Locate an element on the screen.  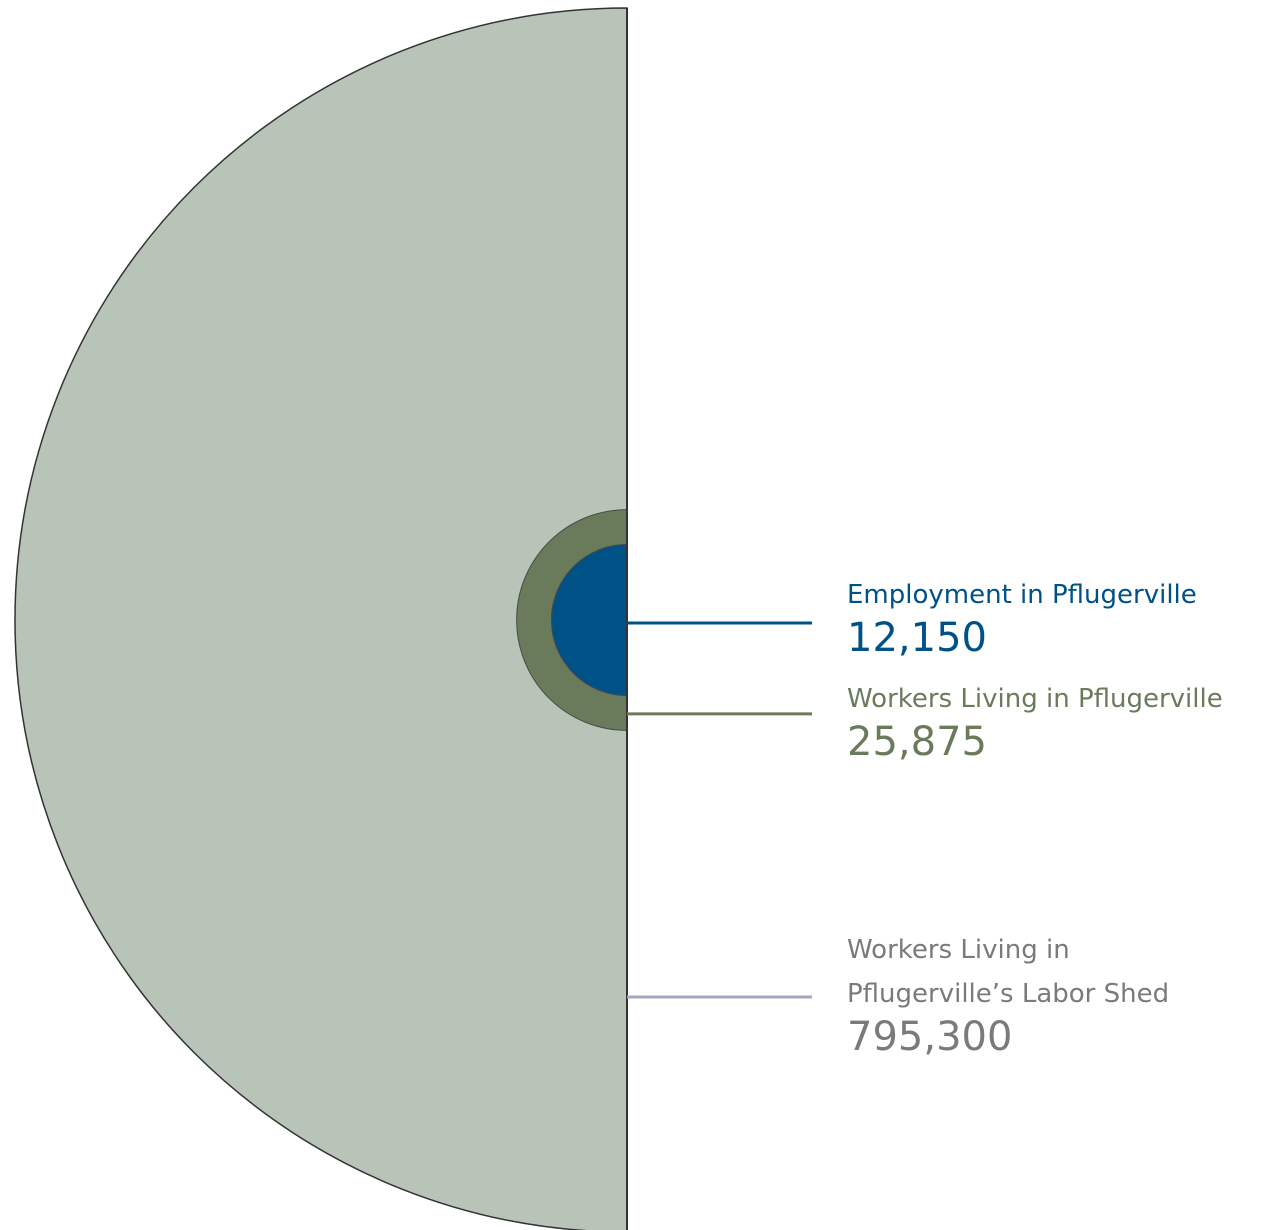
series-value-1: 25,875 is located at coordinates (917, 742).